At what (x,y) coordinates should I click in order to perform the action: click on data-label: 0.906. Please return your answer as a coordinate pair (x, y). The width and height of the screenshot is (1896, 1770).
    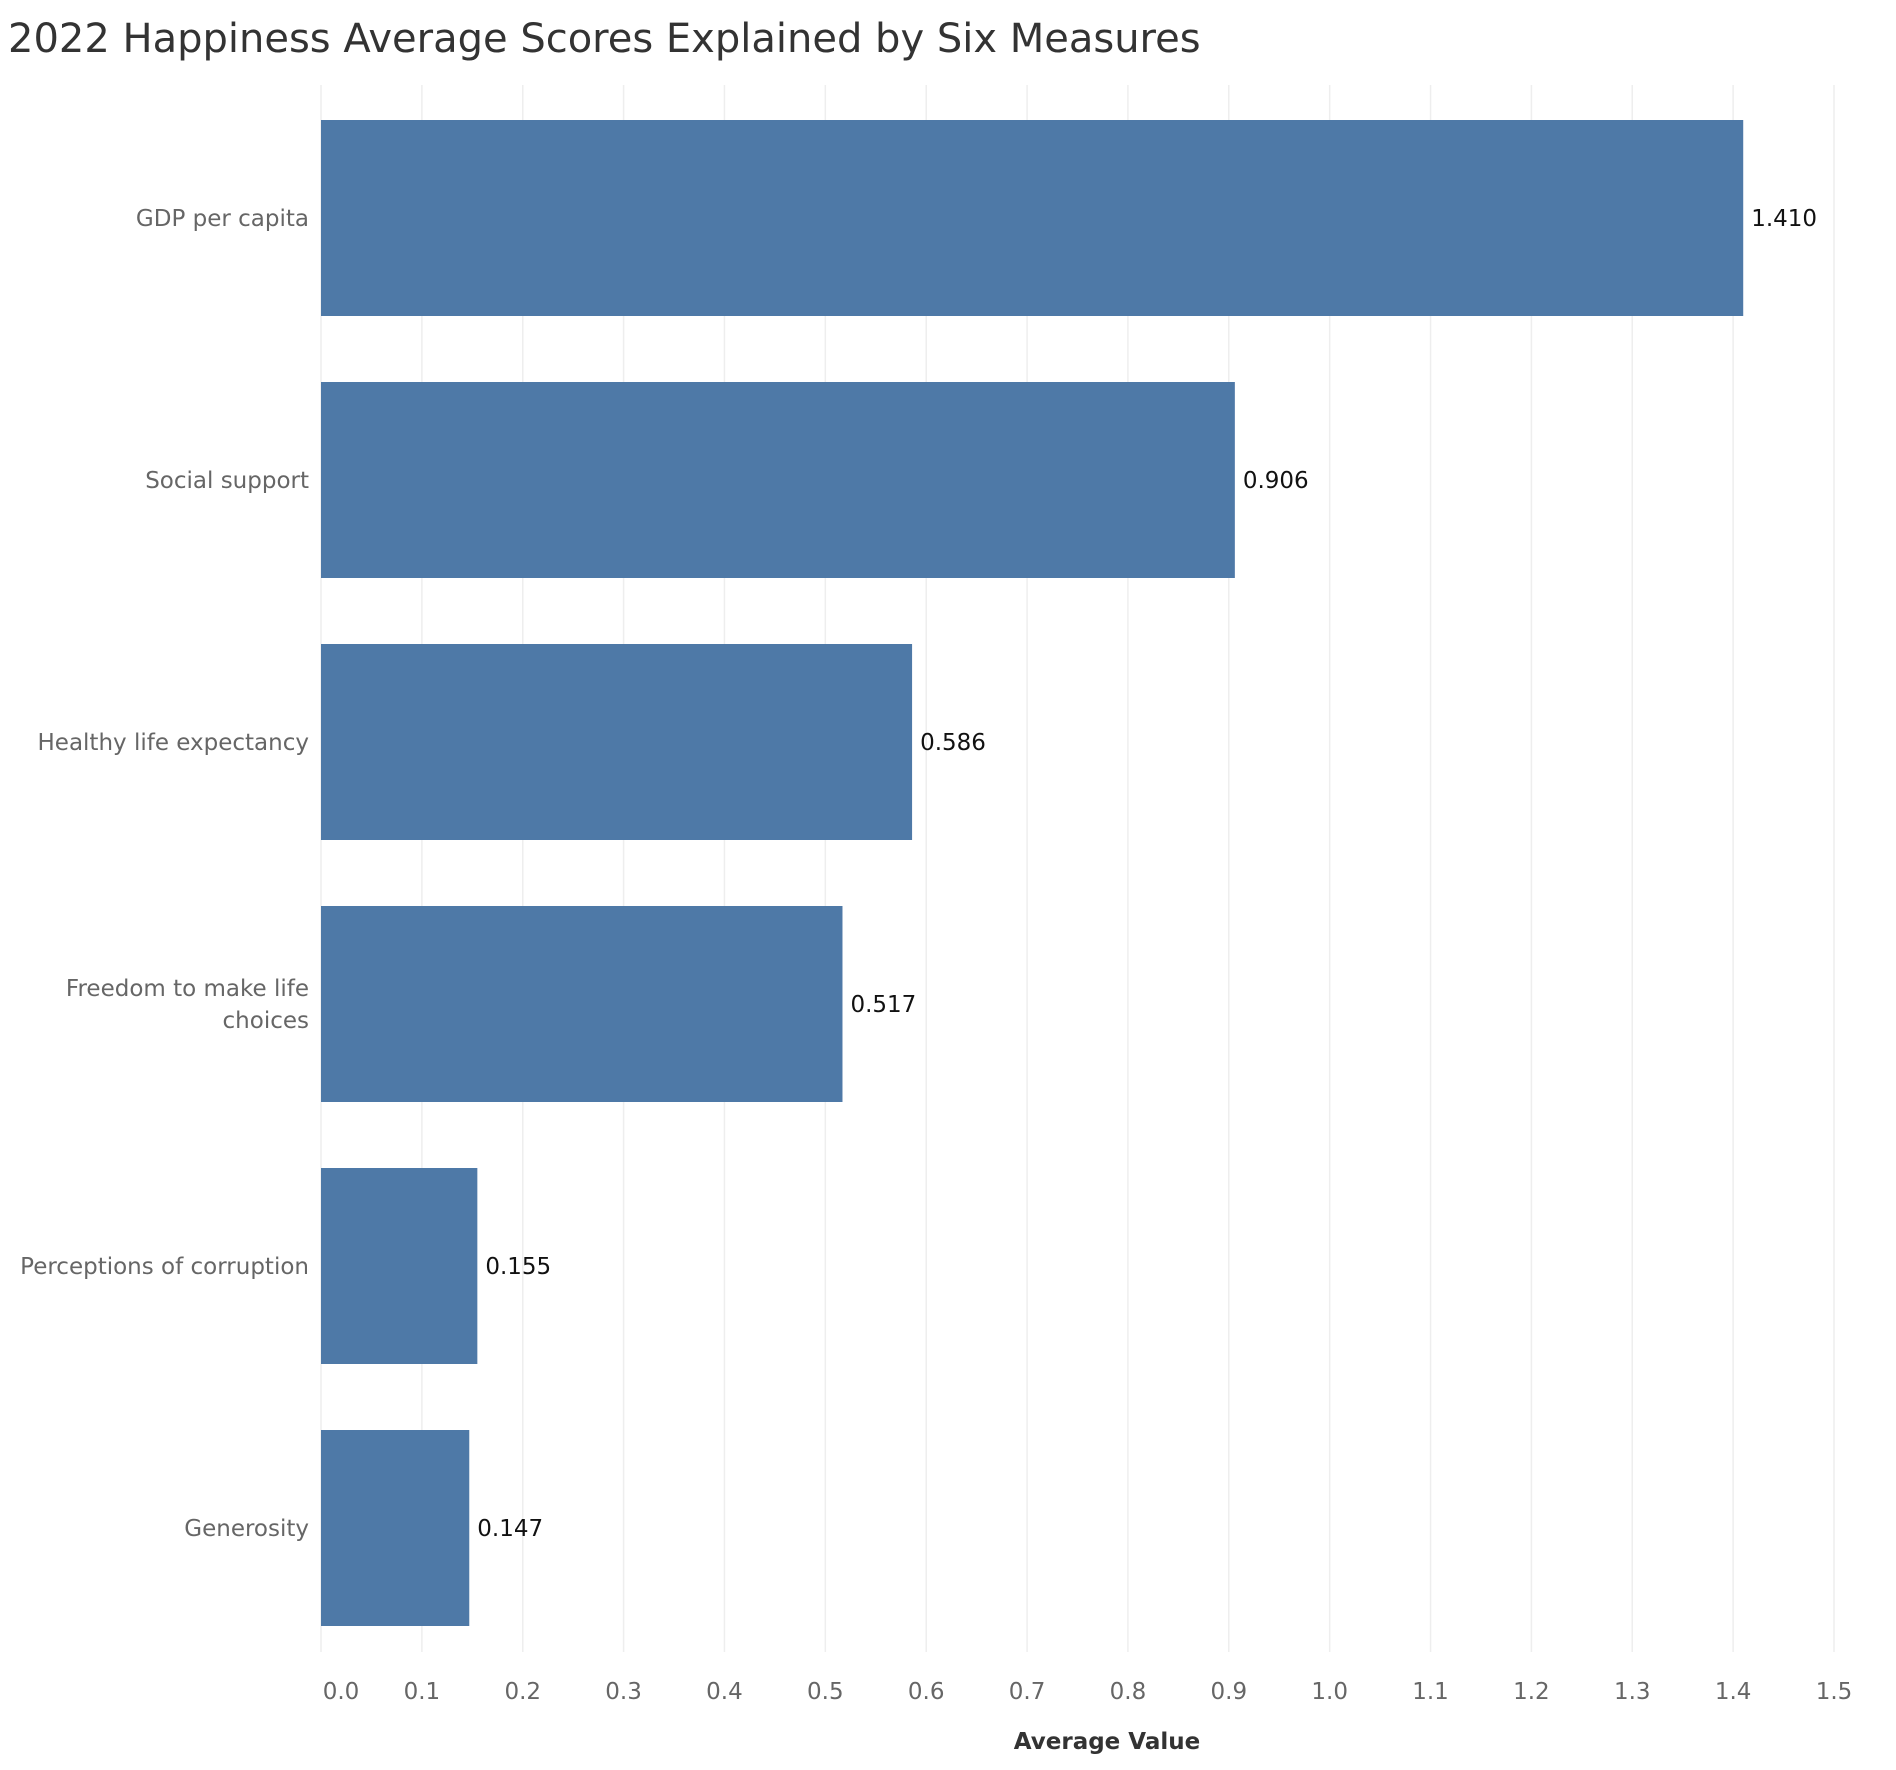
    Looking at the image, I should click on (1276, 481).